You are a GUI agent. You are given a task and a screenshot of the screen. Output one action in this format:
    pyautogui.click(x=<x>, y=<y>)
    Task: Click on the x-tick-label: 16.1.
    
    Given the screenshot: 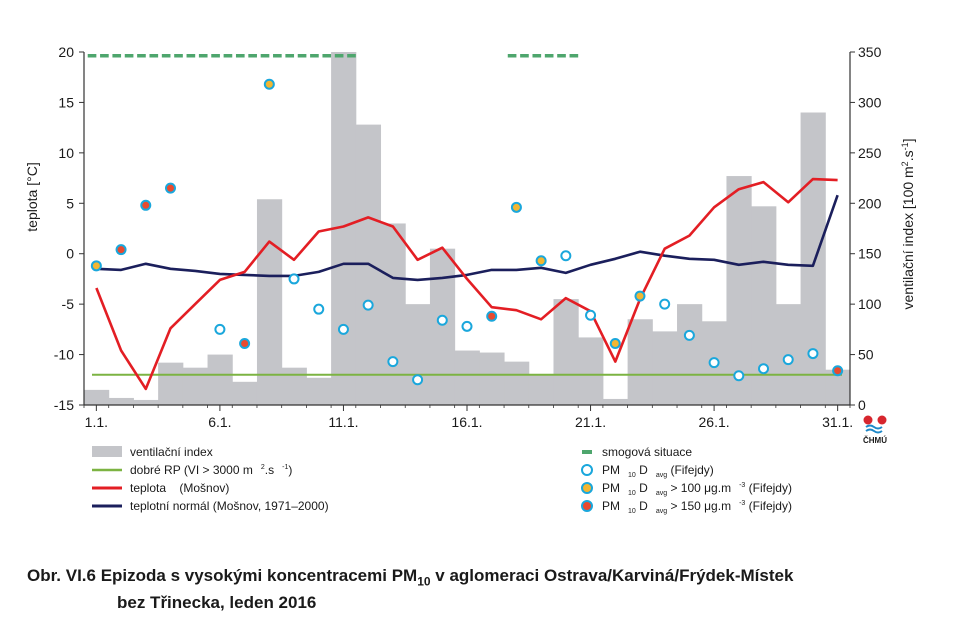 What is the action you would take?
    pyautogui.click(x=466, y=422)
    